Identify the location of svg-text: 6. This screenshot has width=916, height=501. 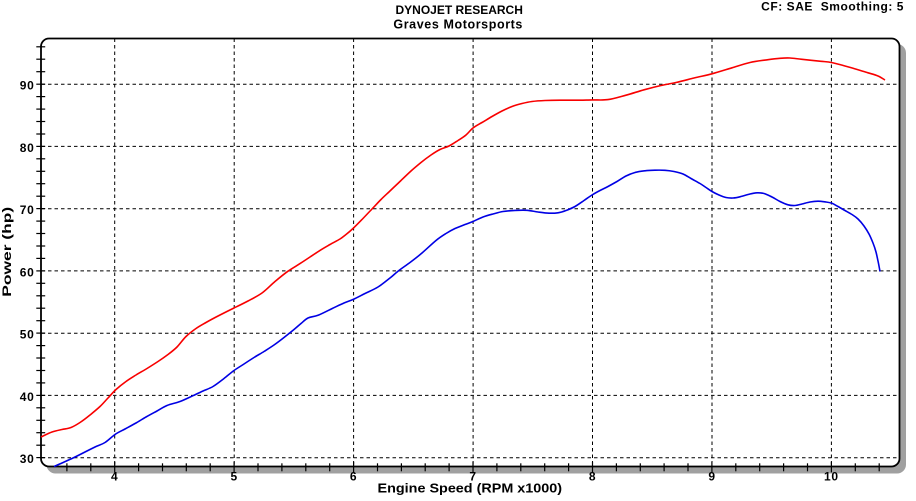
(353, 477).